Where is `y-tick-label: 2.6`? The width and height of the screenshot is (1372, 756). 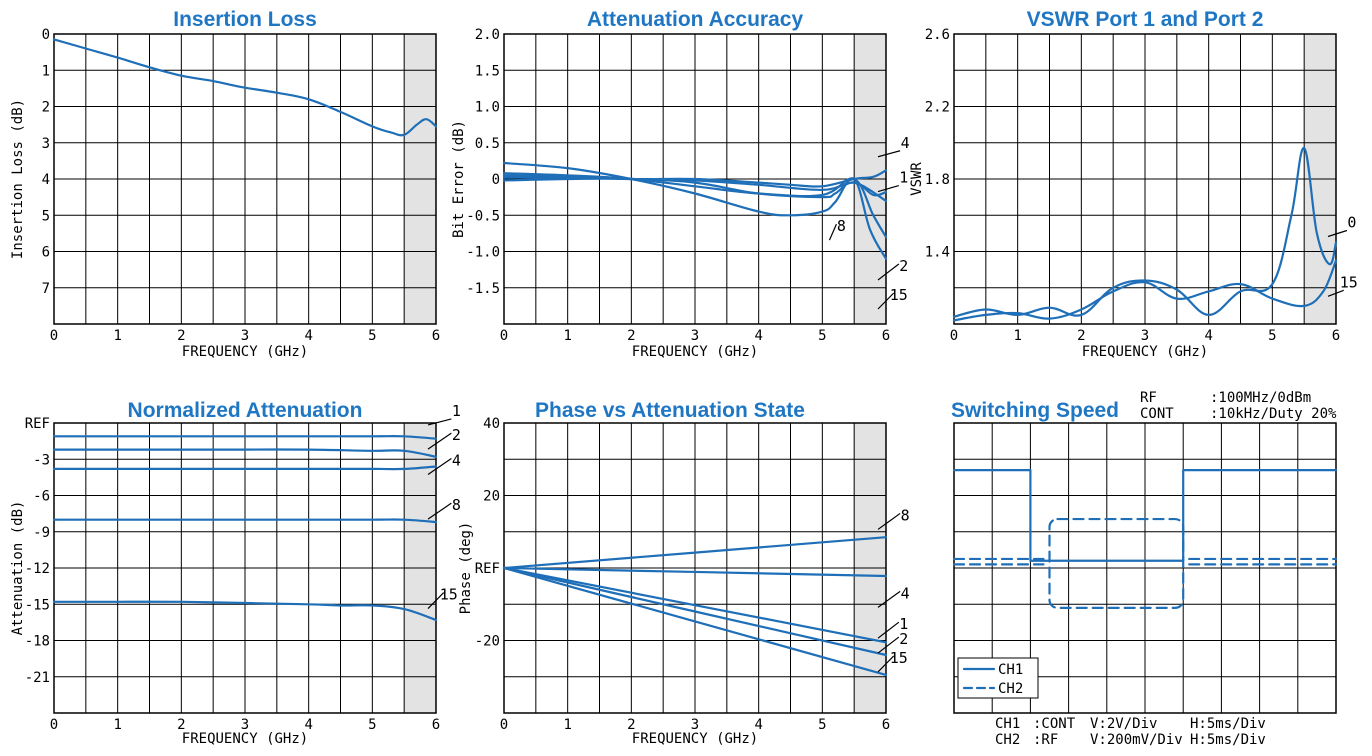
y-tick-label: 2.6 is located at coordinates (937, 35).